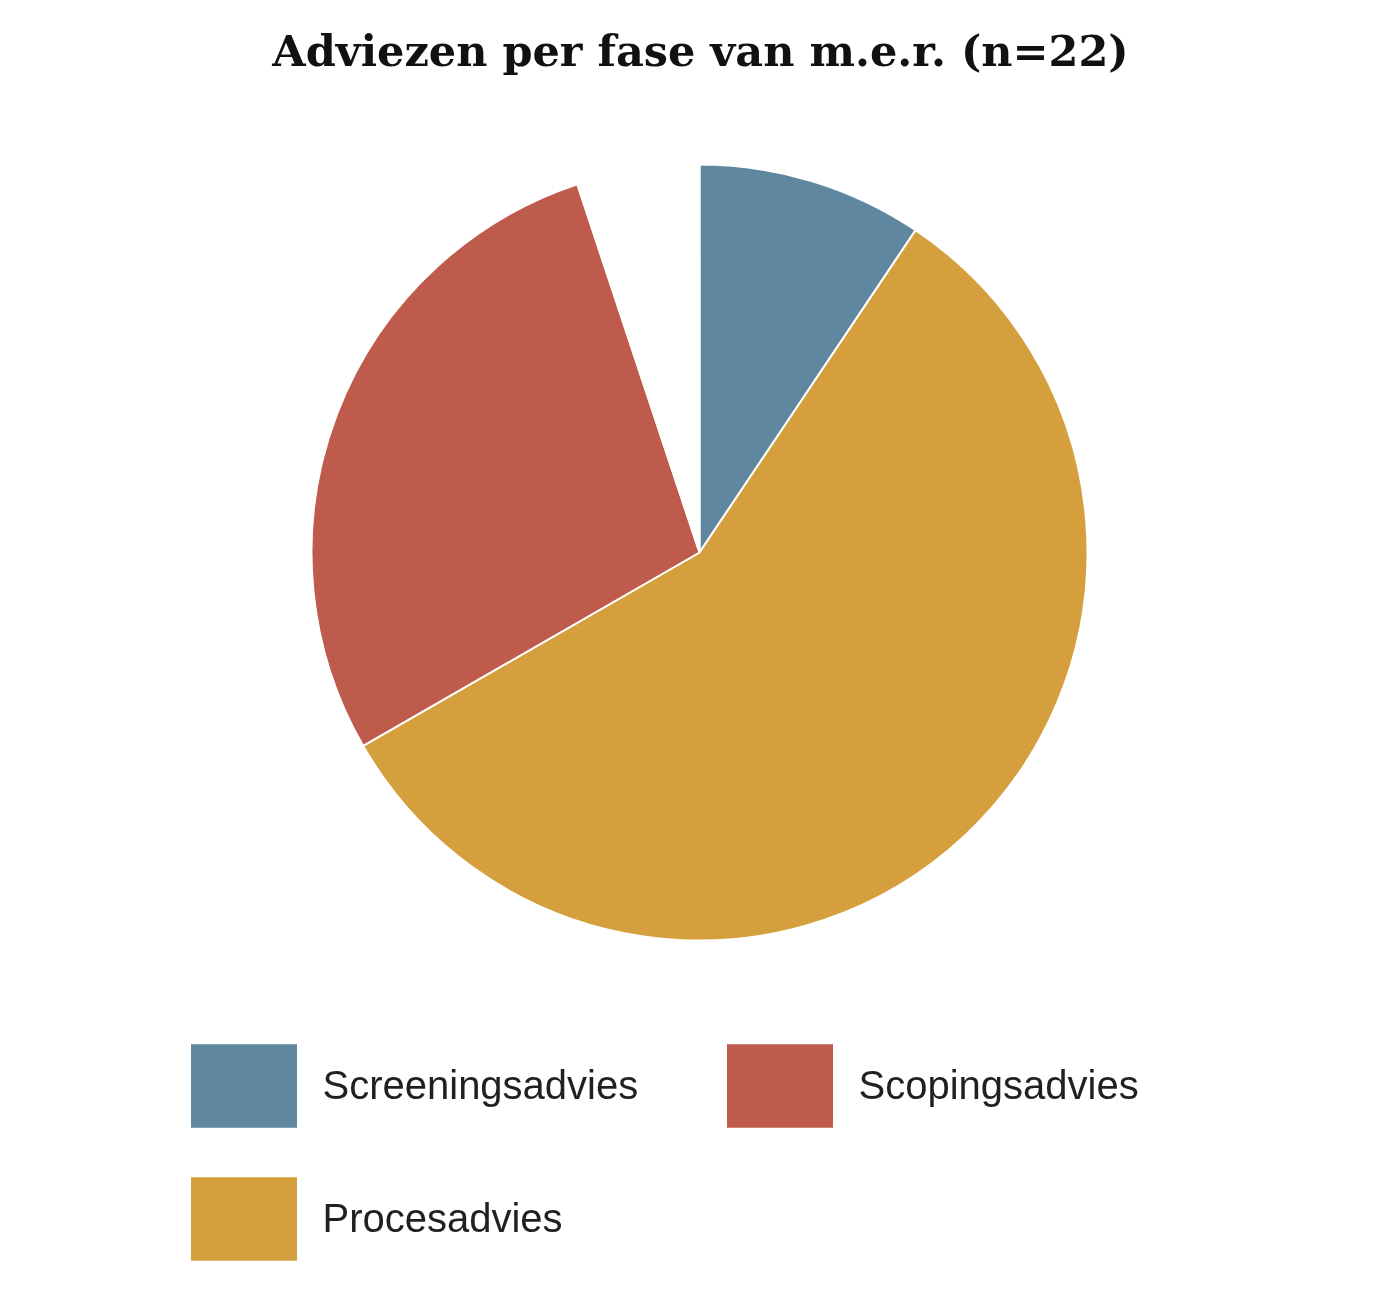 The image size is (1400, 1300). What do you see at coordinates (481, 1085) in the screenshot?
I see `legend-label: Screeningsadvies` at bounding box center [481, 1085].